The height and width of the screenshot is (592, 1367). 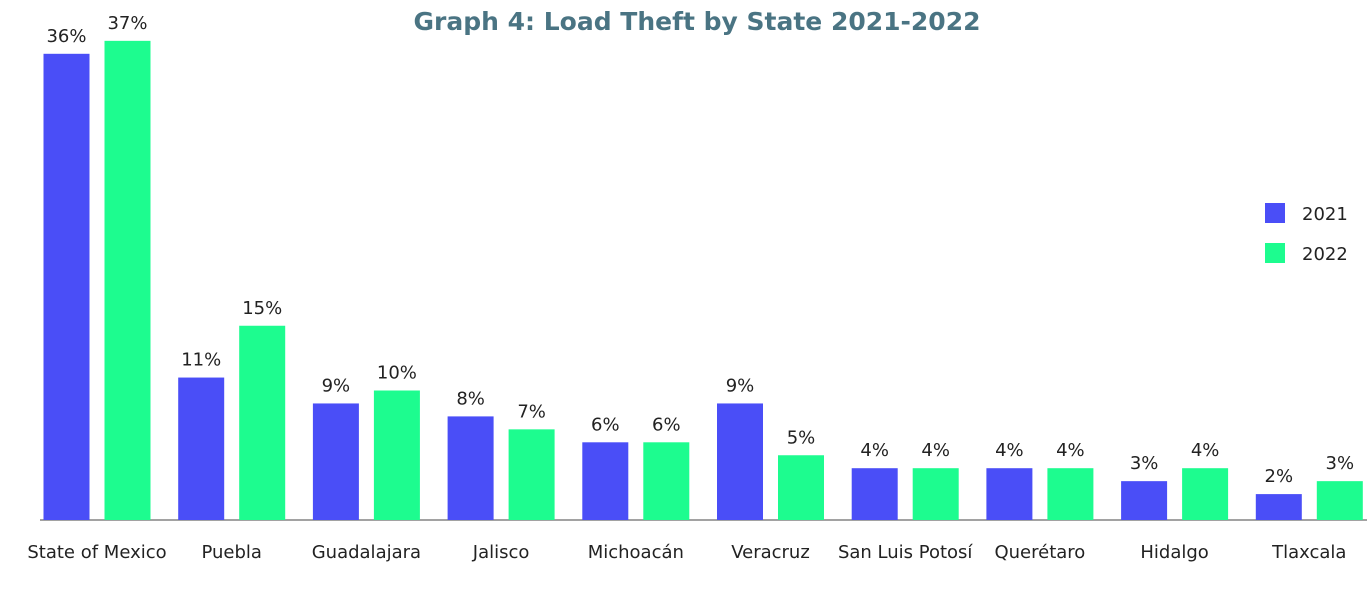 What do you see at coordinates (1325, 254) in the screenshot?
I see `legend-label: 2022` at bounding box center [1325, 254].